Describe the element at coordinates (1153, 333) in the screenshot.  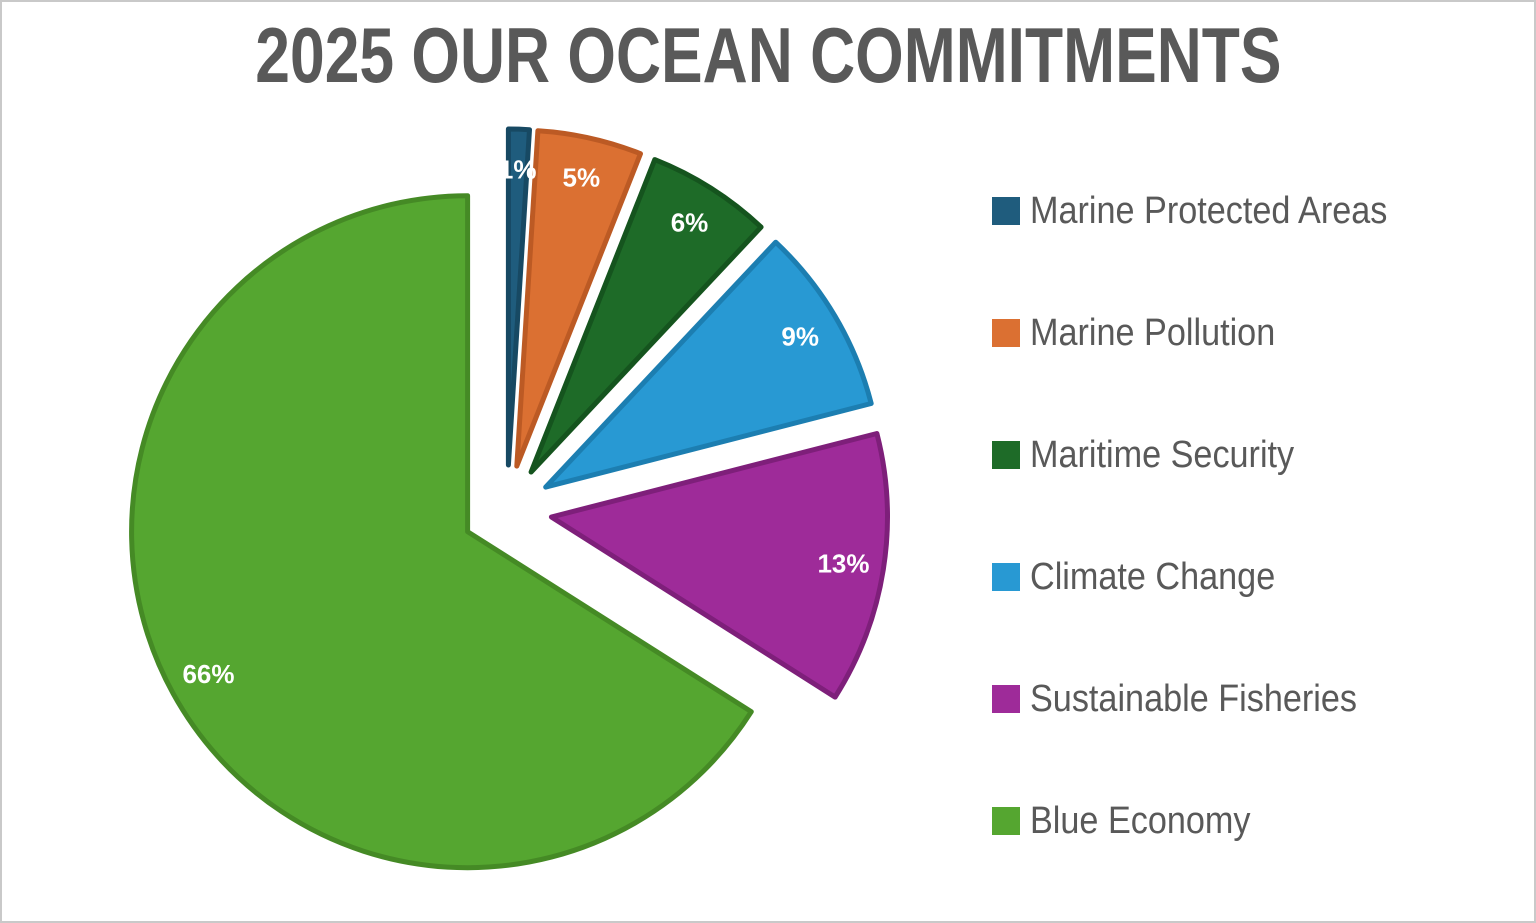
I see `legend-label: Marine Pollution` at that location.